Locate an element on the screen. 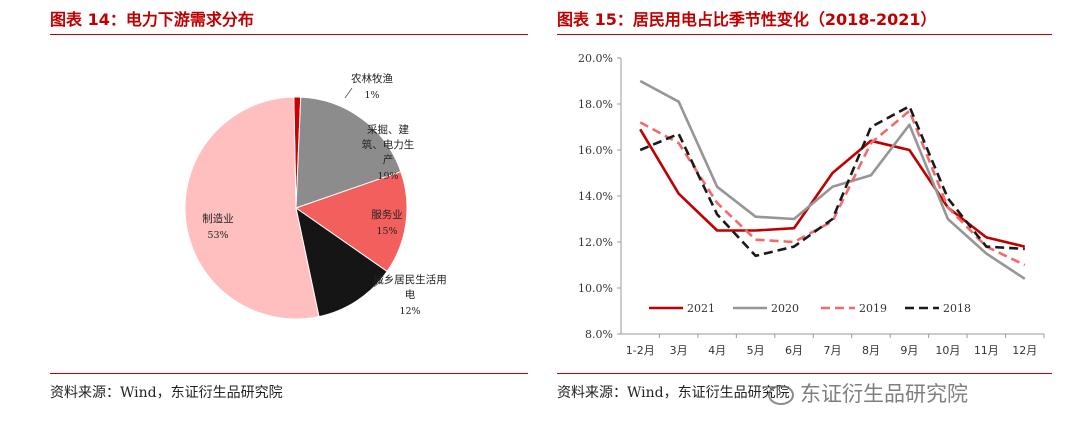 This screenshot has width=1080, height=435. pie-value-label-2: 15% is located at coordinates (386, 231).